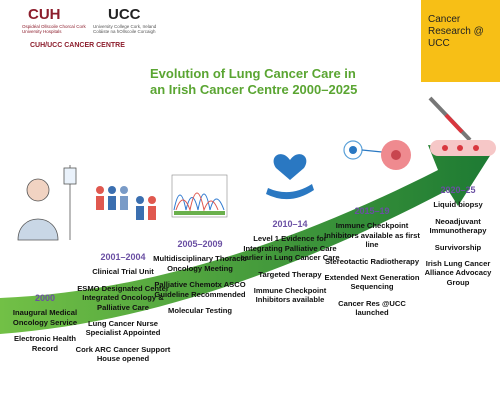  I want to click on badge-box, so click(460, 41).